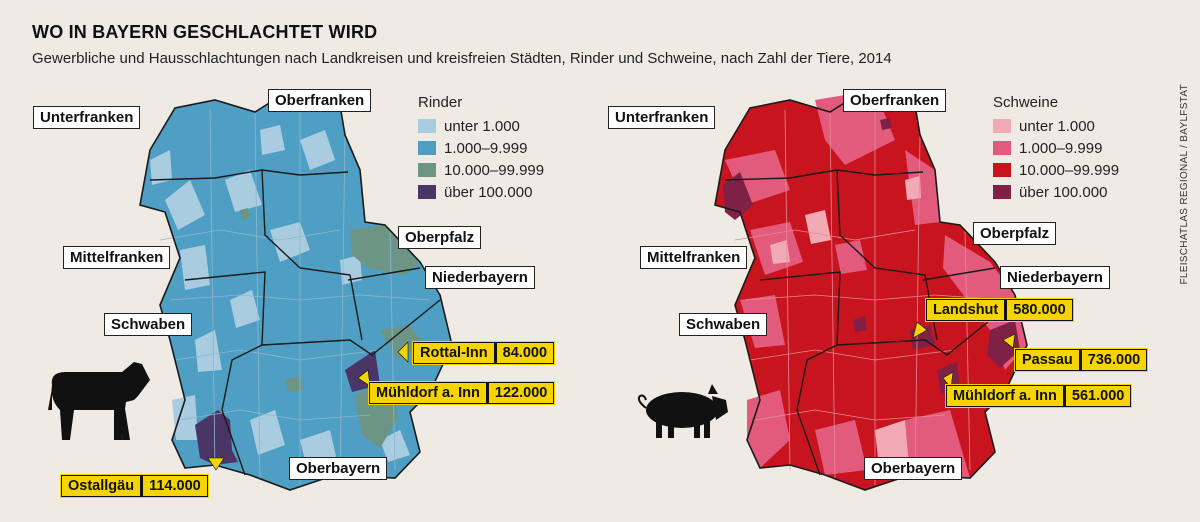  I want to click on callout-landshut: Landshut 580.000, so click(999, 310).